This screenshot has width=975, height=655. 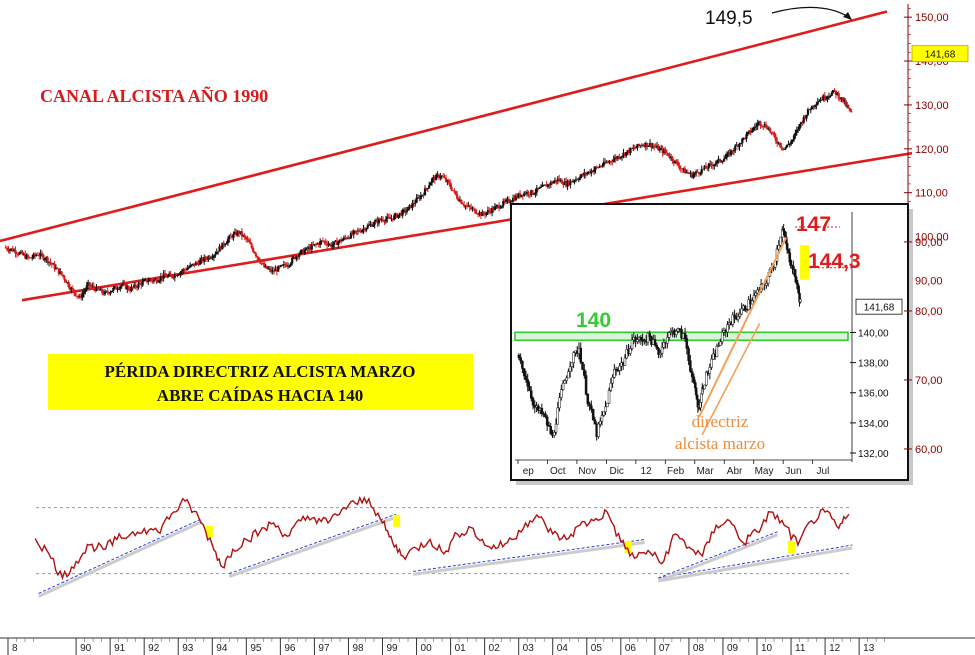 What do you see at coordinates (358, 648) in the screenshot?
I see `osc-xtick-label-9: 98` at bounding box center [358, 648].